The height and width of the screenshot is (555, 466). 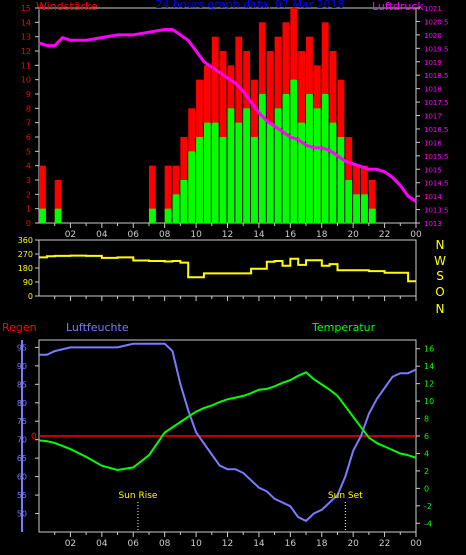 I want to click on wind-tick-label: 14, so click(x=26, y=22).